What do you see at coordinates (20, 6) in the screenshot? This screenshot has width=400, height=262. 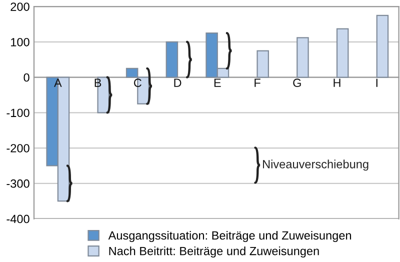 I see `y-tick-label: 200` at bounding box center [20, 6].